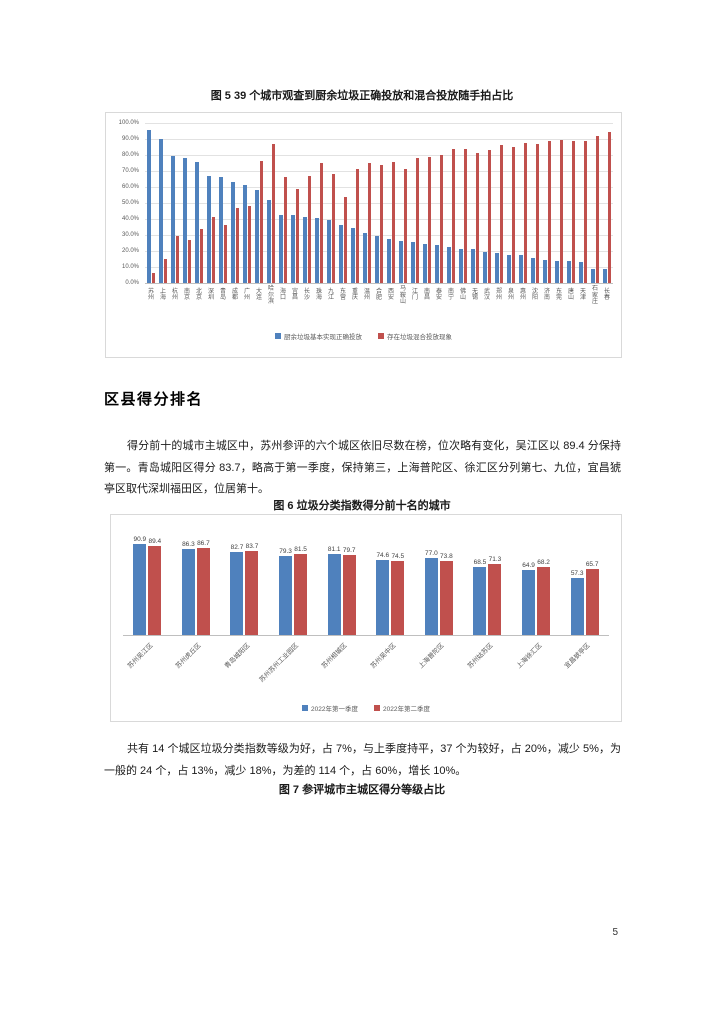  I want to click on x-category-label: 江 门, so click(415, 297).